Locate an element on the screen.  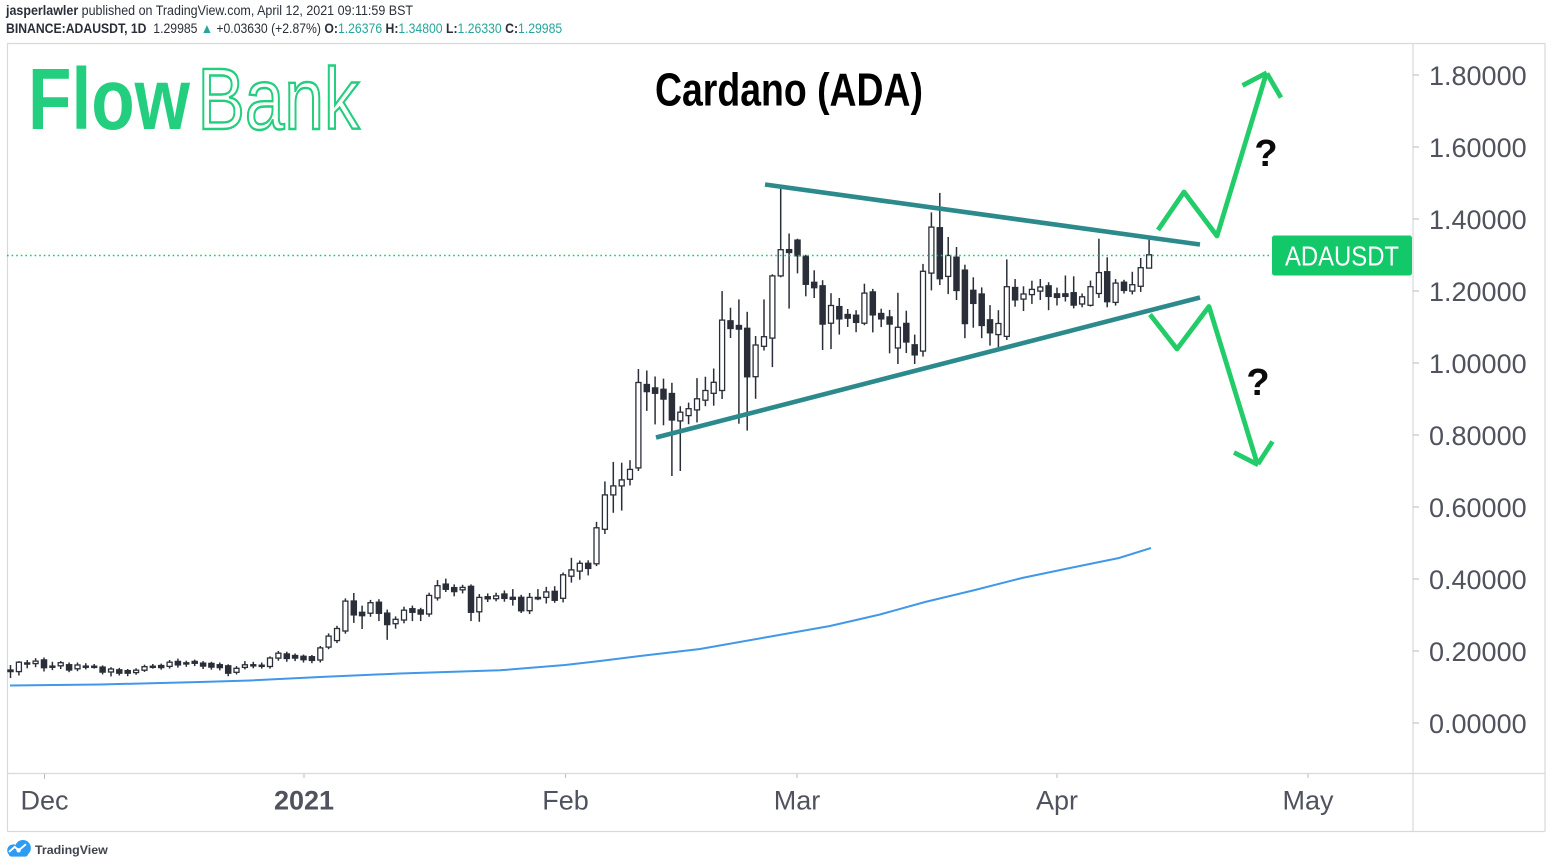
svg-text: Bank is located at coordinates (279, 99).